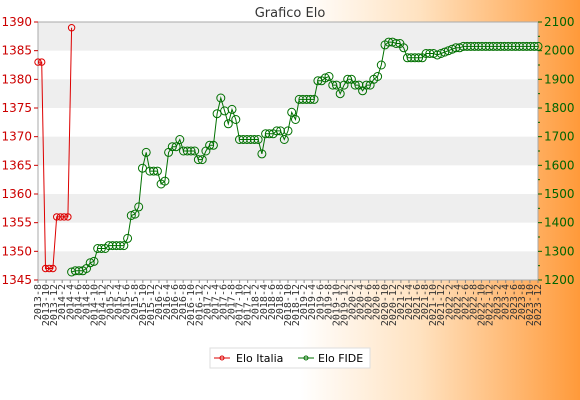 Image resolution: width=580 pixels, height=400 pixels. Describe the element at coordinates (135, 302) in the screenshot. I see `x-tick-label: 2015-8` at that location.